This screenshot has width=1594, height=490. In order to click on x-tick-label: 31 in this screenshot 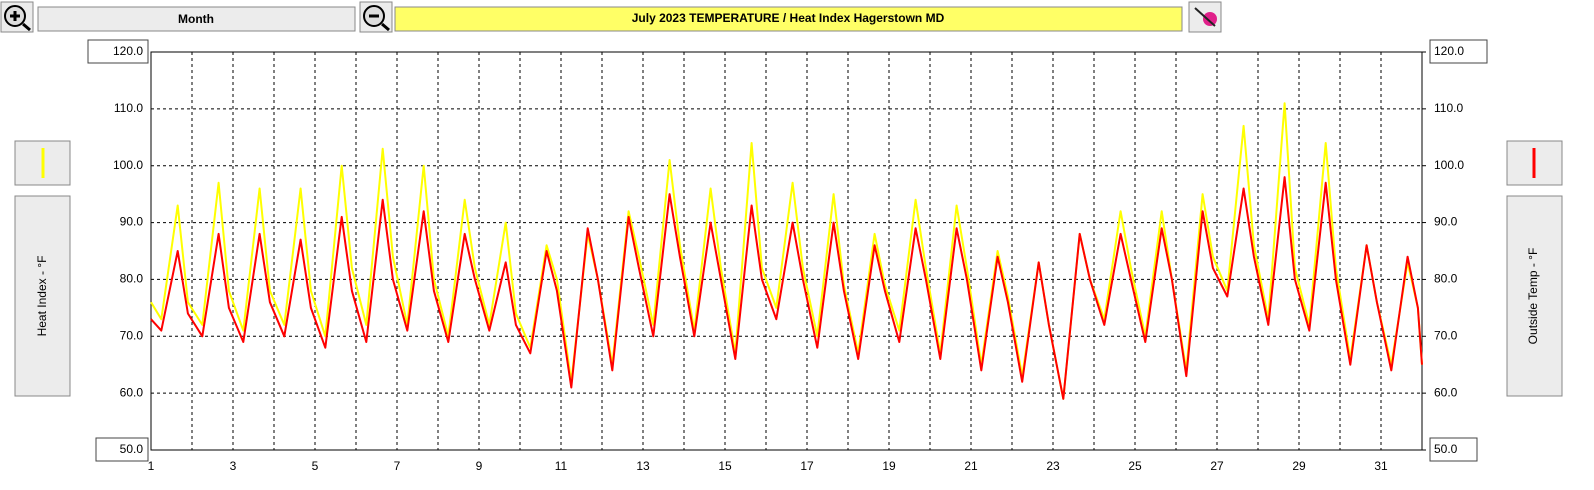, I will do `click(1381, 466)`.